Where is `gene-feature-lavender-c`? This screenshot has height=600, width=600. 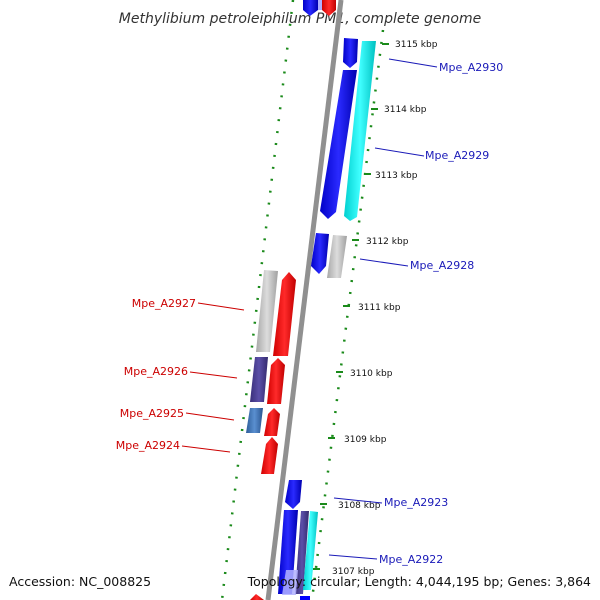 gene-feature-lavender-c is located at coordinates (290, 582).